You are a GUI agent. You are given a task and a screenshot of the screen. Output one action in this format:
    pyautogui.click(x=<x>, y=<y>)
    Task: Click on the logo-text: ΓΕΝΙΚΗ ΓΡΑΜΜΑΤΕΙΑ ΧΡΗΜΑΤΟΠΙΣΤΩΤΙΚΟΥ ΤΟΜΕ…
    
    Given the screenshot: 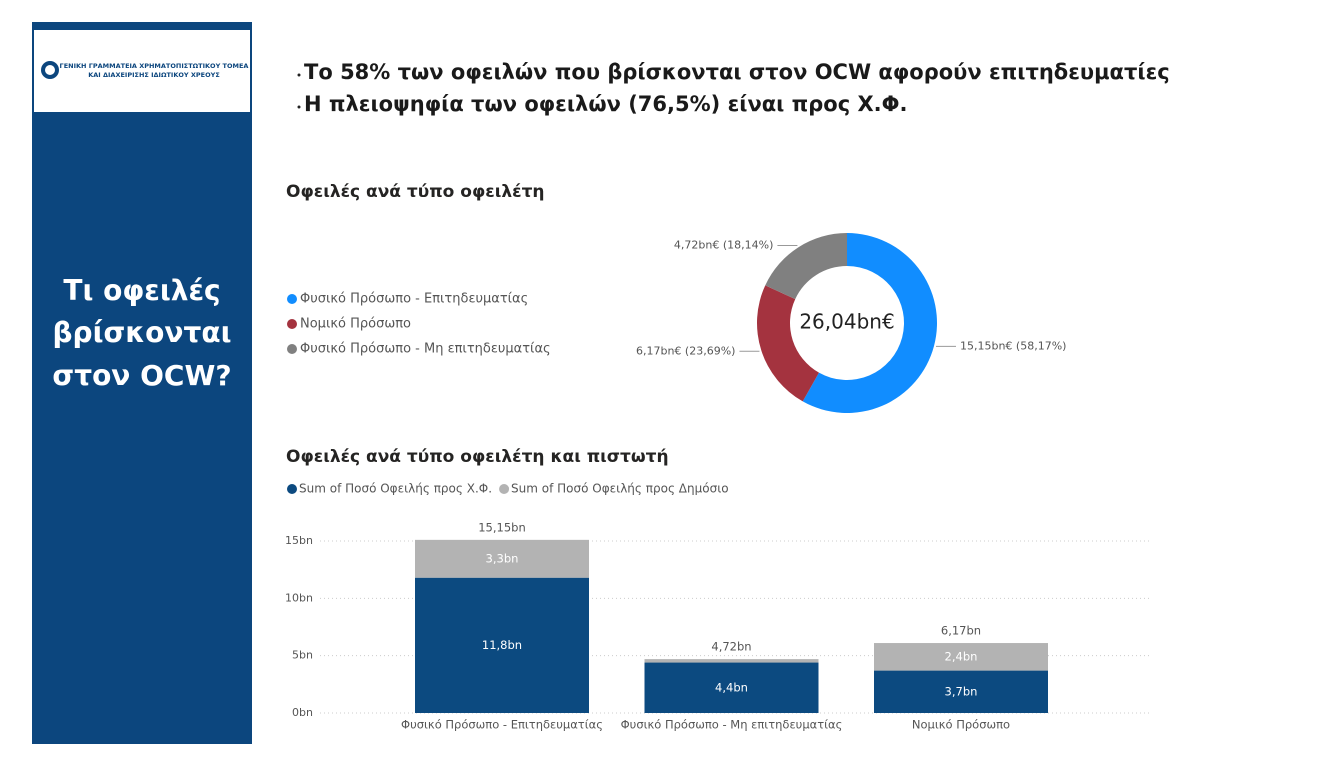 What is the action you would take?
    pyautogui.click(x=154, y=66)
    